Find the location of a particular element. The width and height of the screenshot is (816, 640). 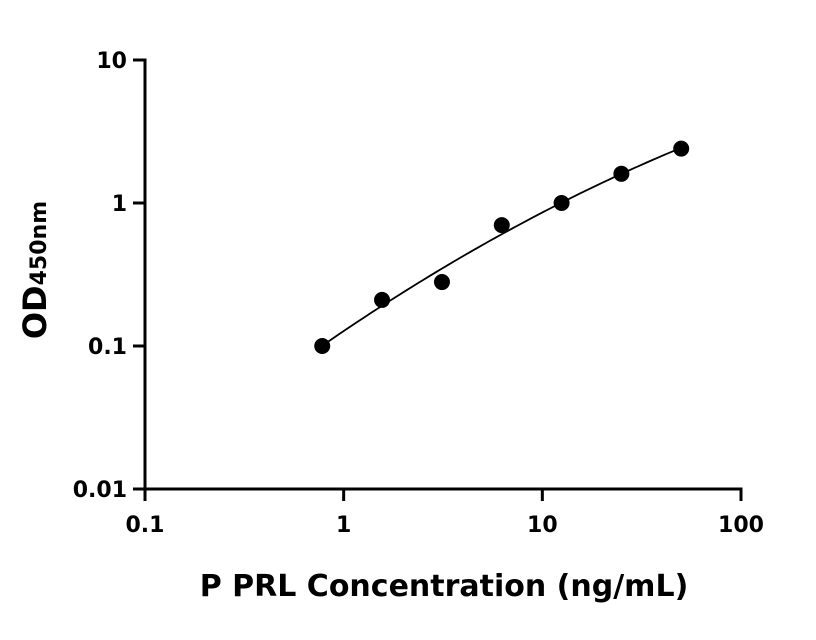

y-axis-title: OD450nm is located at coordinates (35, 270).